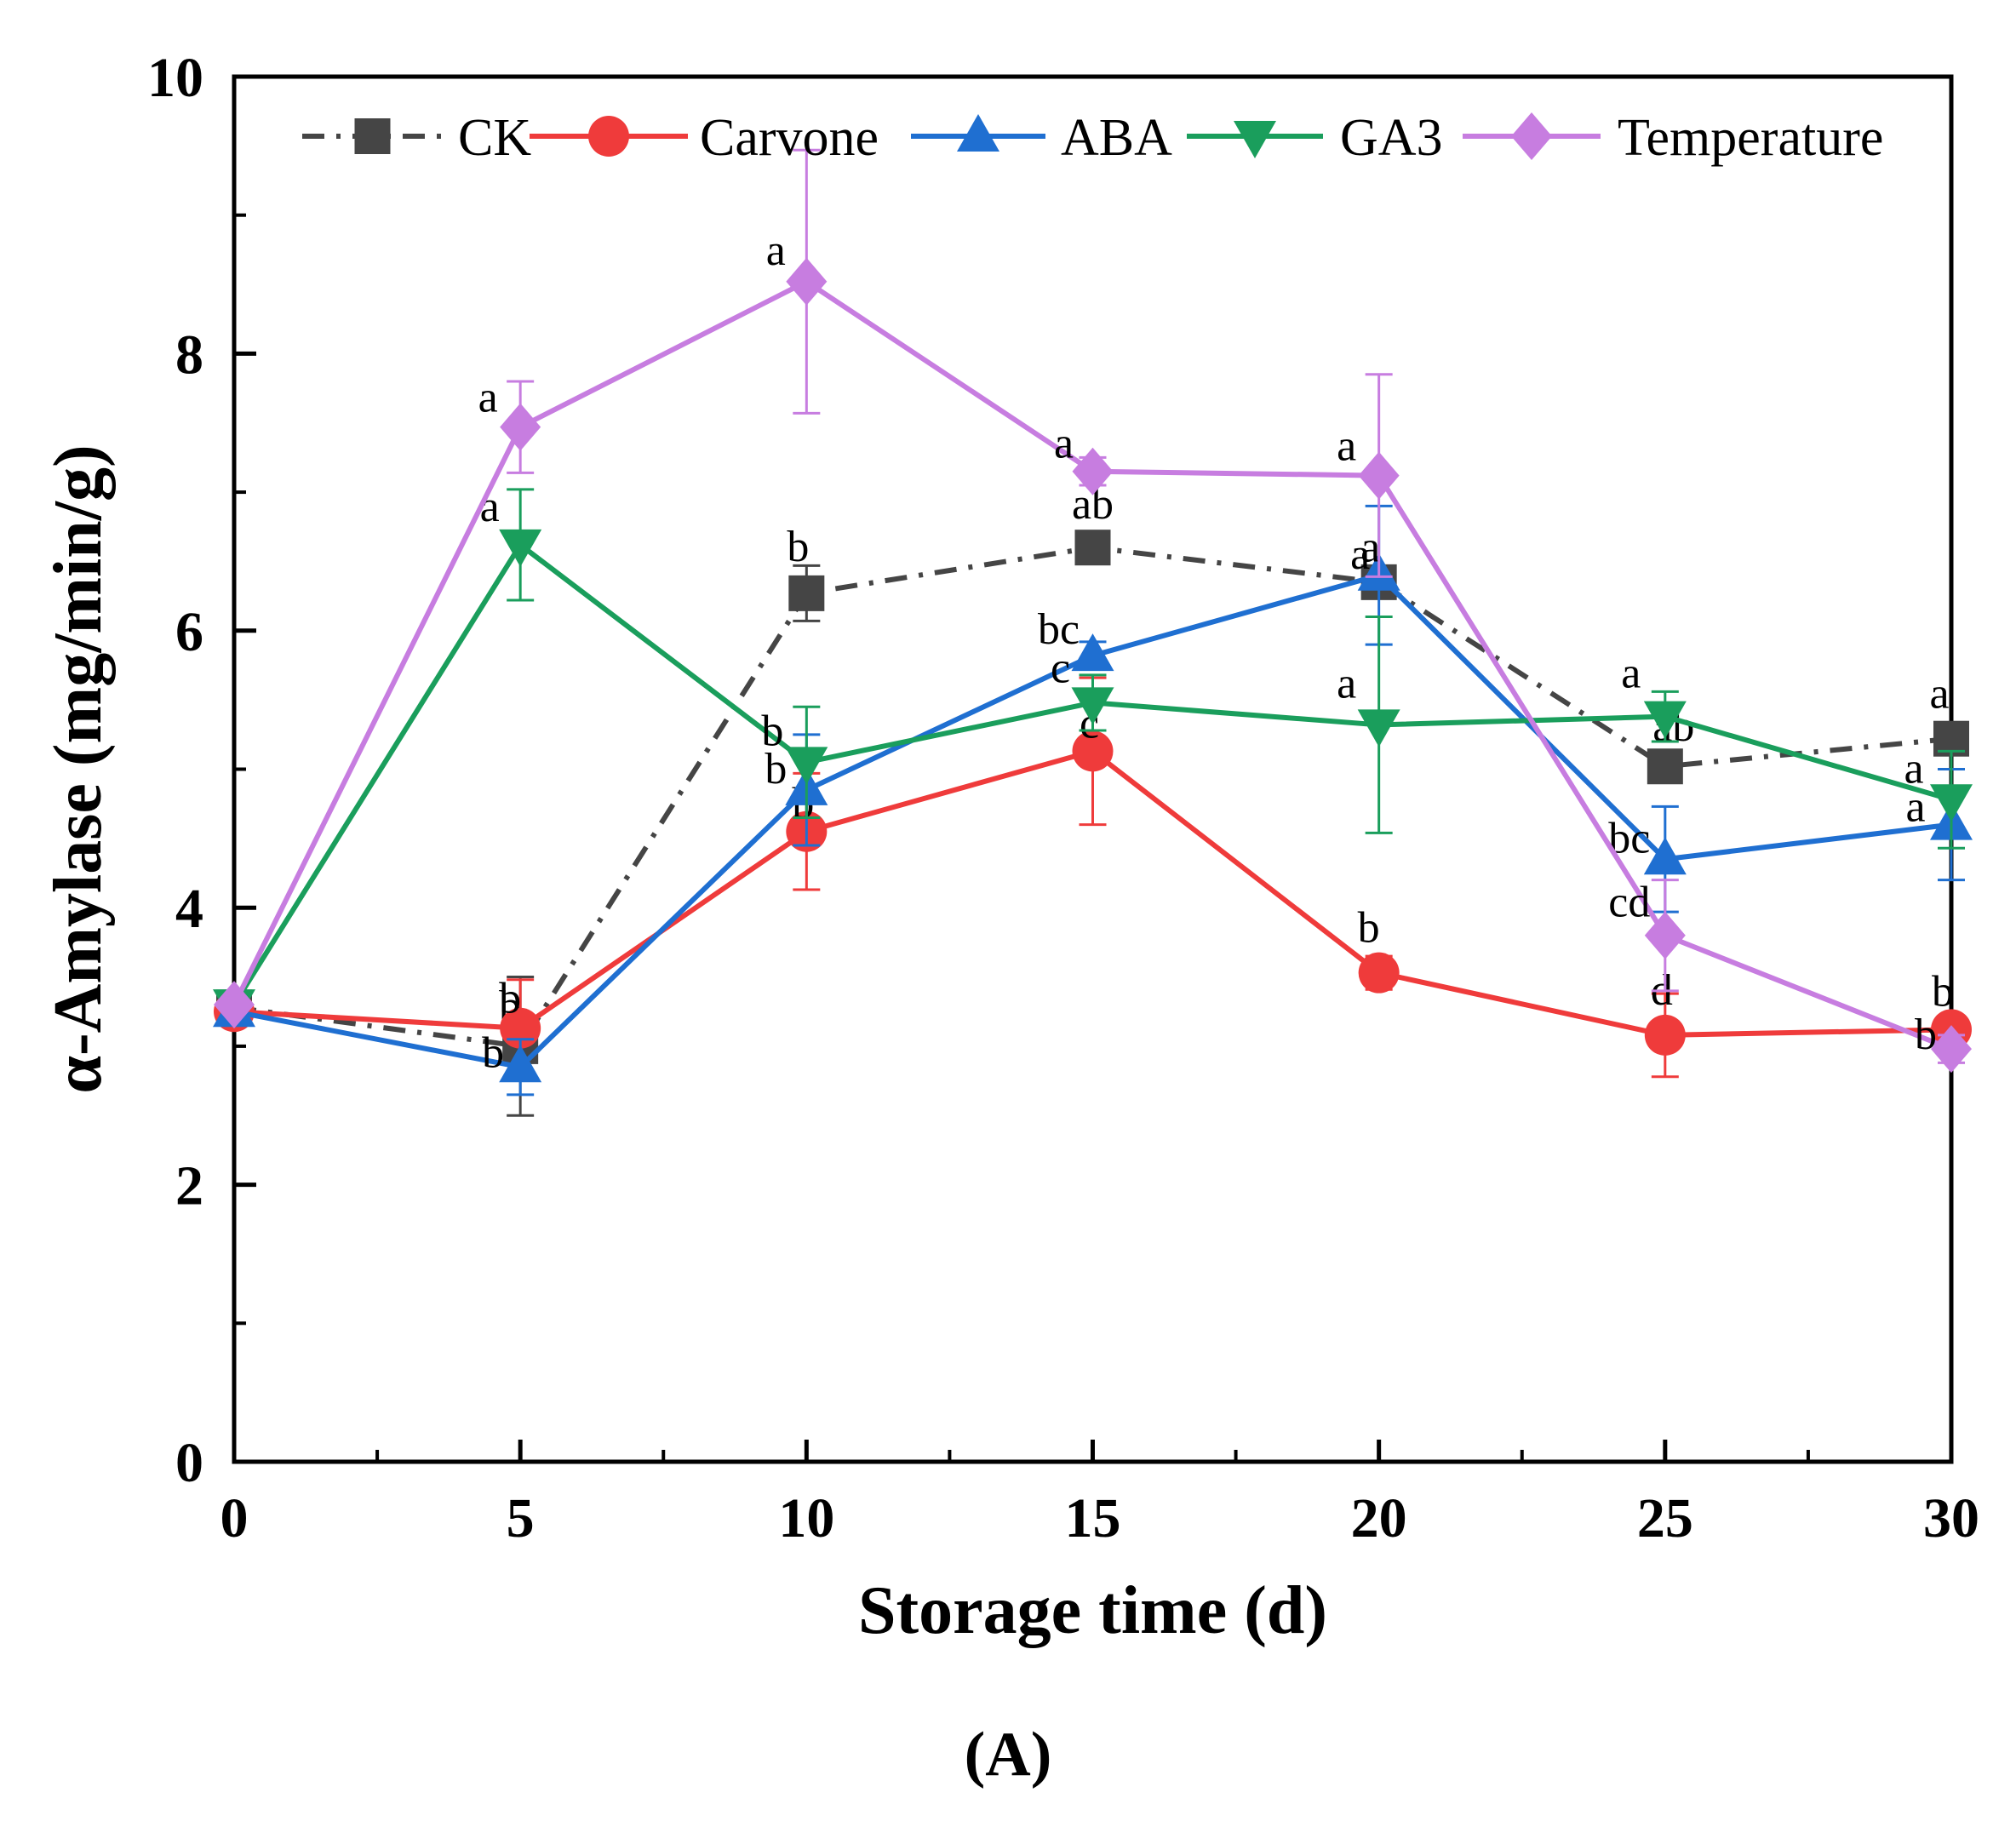 The height and width of the screenshot is (1844, 2016). I want to click on legend-item-carvone: Carvone, so click(704, 138).